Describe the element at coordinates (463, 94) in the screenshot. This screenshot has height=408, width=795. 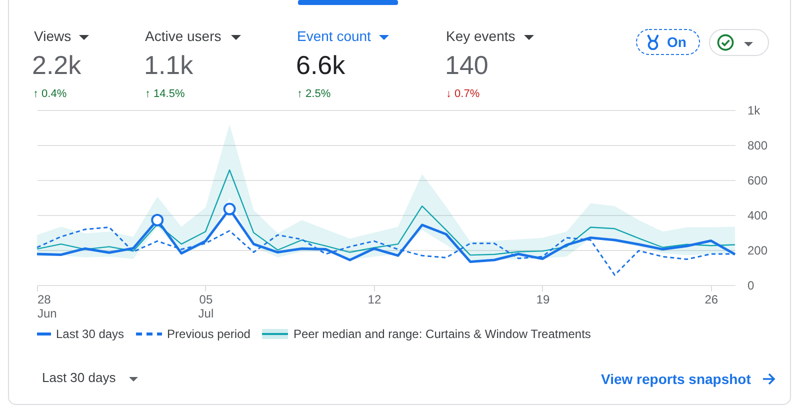
I see `text: ↓ 0.7%` at that location.